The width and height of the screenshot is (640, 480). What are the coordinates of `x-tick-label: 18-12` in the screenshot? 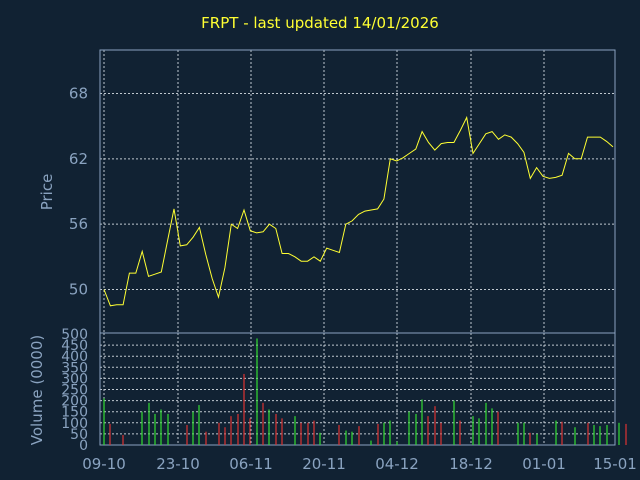 It's located at (471, 464).